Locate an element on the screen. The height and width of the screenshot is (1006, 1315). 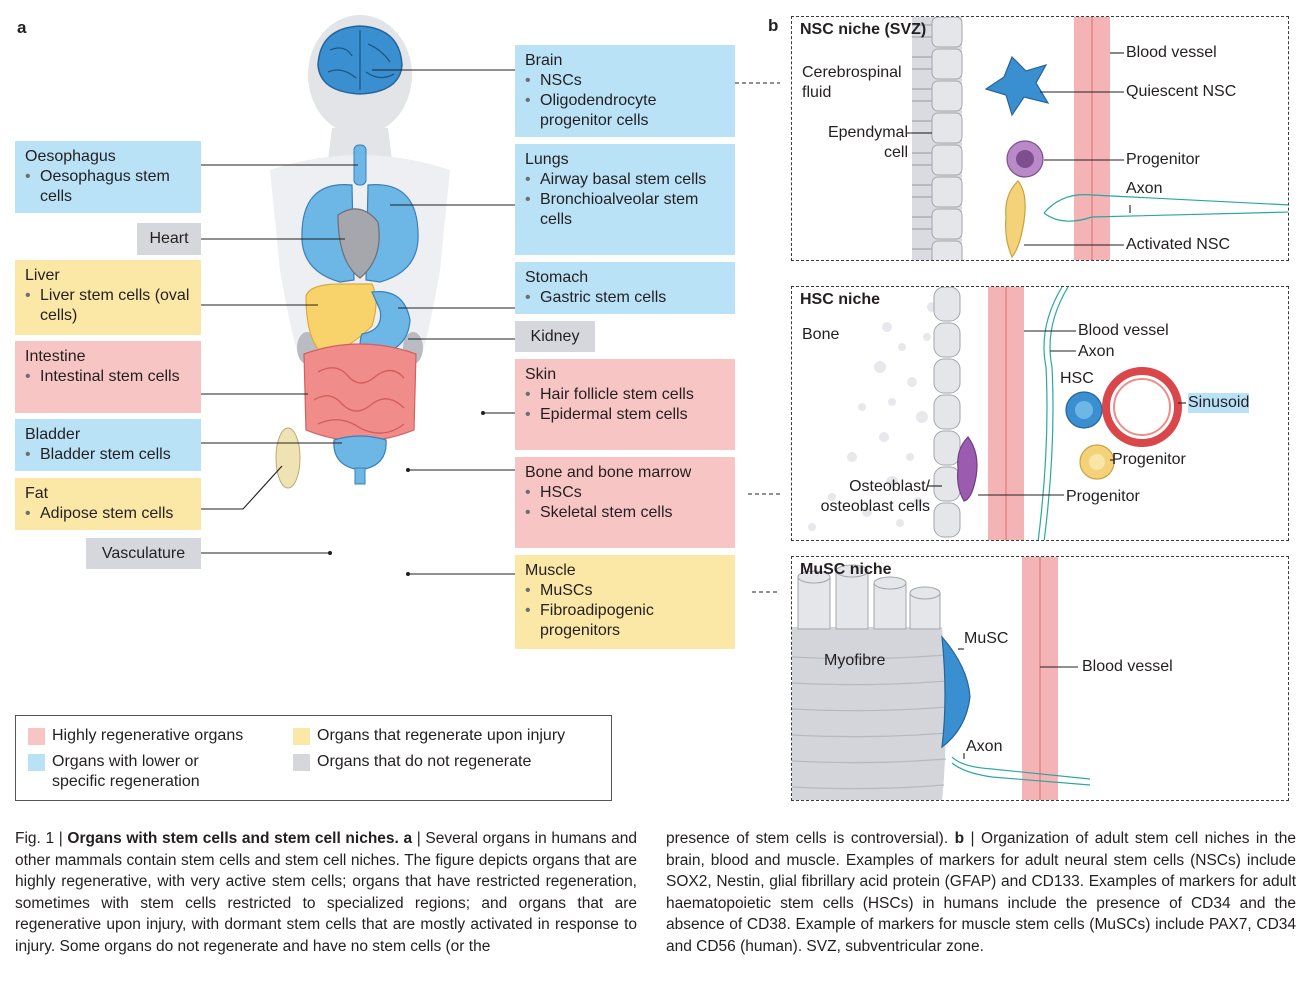
activated-nsc-cell is located at coordinates (1015, 219).